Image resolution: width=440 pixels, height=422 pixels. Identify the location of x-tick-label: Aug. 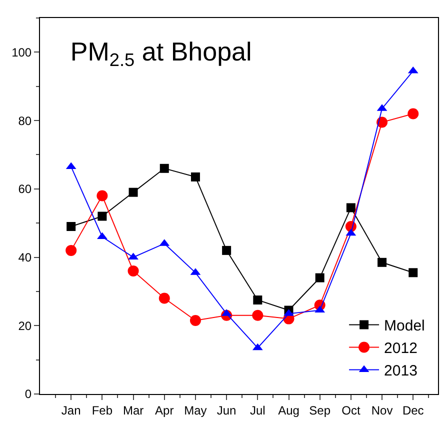
(289, 410).